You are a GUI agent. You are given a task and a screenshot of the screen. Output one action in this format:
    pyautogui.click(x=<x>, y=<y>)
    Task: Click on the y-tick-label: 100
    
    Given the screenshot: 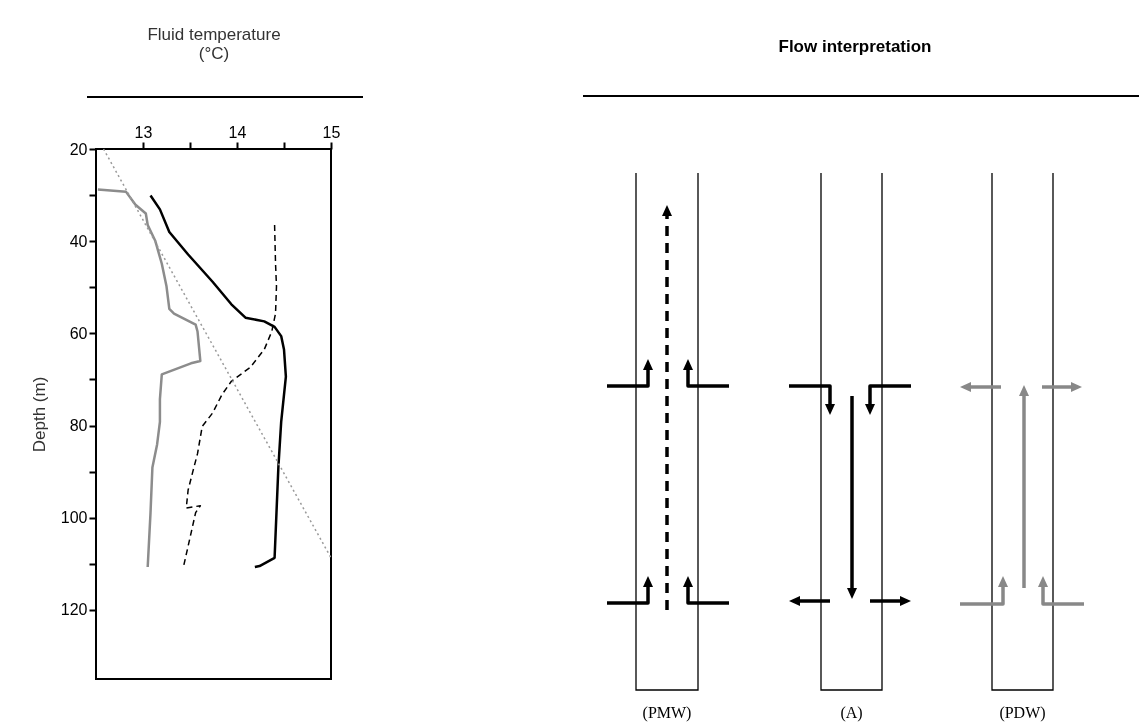 What is the action you would take?
    pyautogui.click(x=74, y=518)
    